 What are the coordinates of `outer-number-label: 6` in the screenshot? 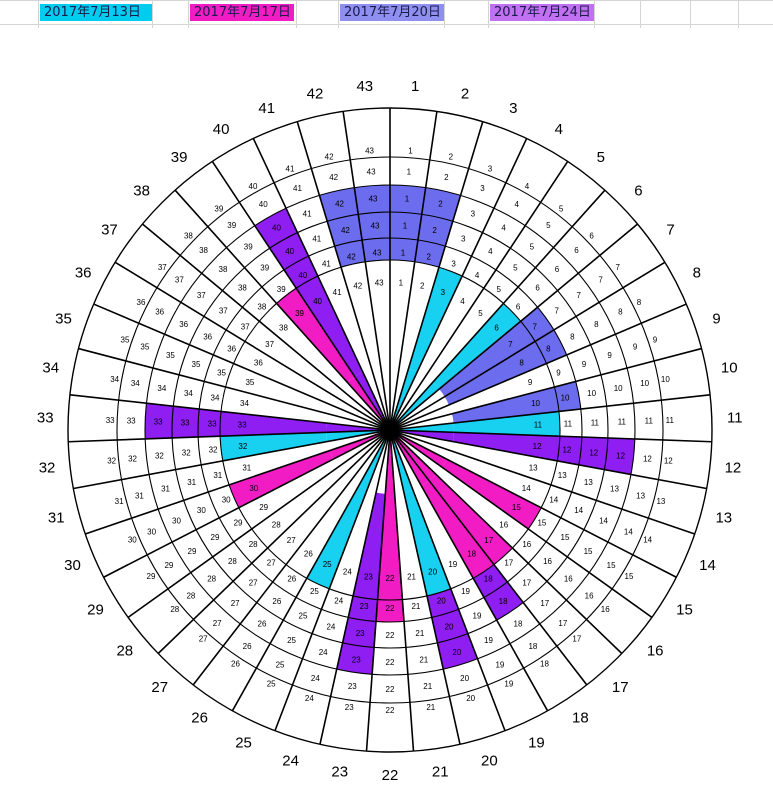 It's located at (638, 191).